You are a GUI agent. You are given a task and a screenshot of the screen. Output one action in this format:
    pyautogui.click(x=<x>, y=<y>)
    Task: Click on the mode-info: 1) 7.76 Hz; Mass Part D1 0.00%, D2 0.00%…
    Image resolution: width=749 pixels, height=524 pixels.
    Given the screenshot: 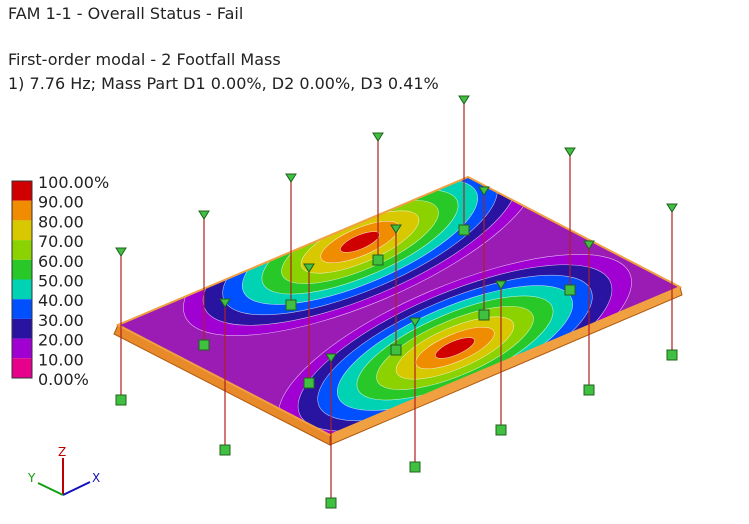 What is the action you would take?
    pyautogui.click(x=223, y=83)
    